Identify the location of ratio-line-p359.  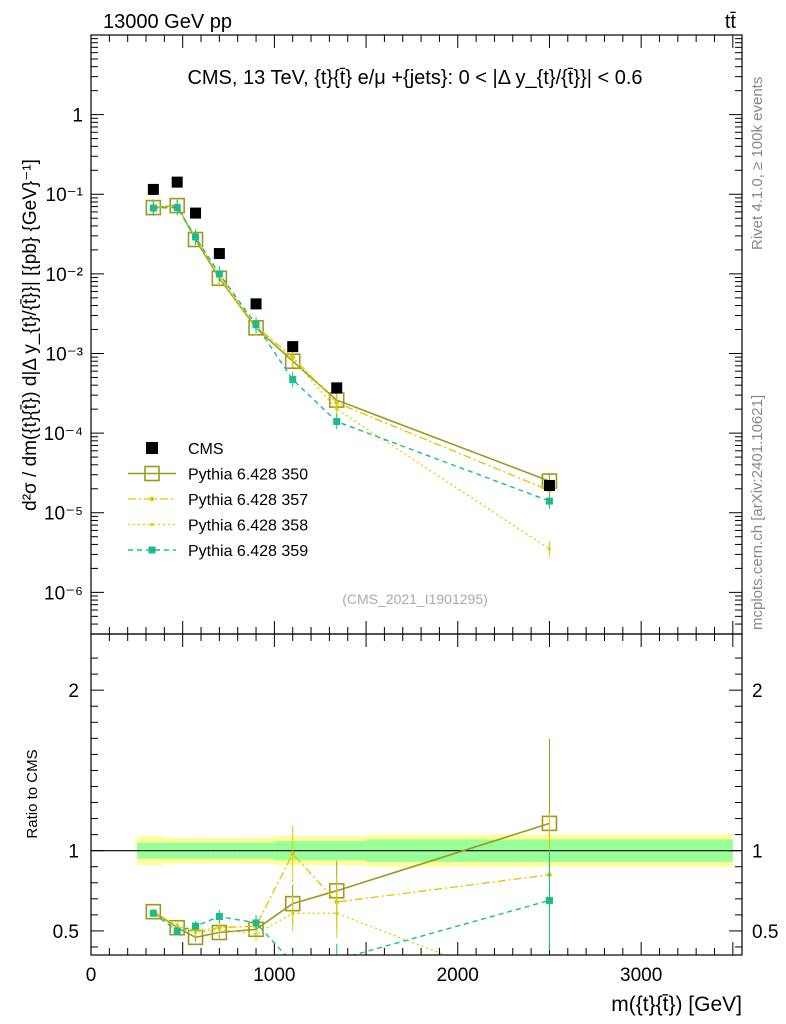
(351, 927).